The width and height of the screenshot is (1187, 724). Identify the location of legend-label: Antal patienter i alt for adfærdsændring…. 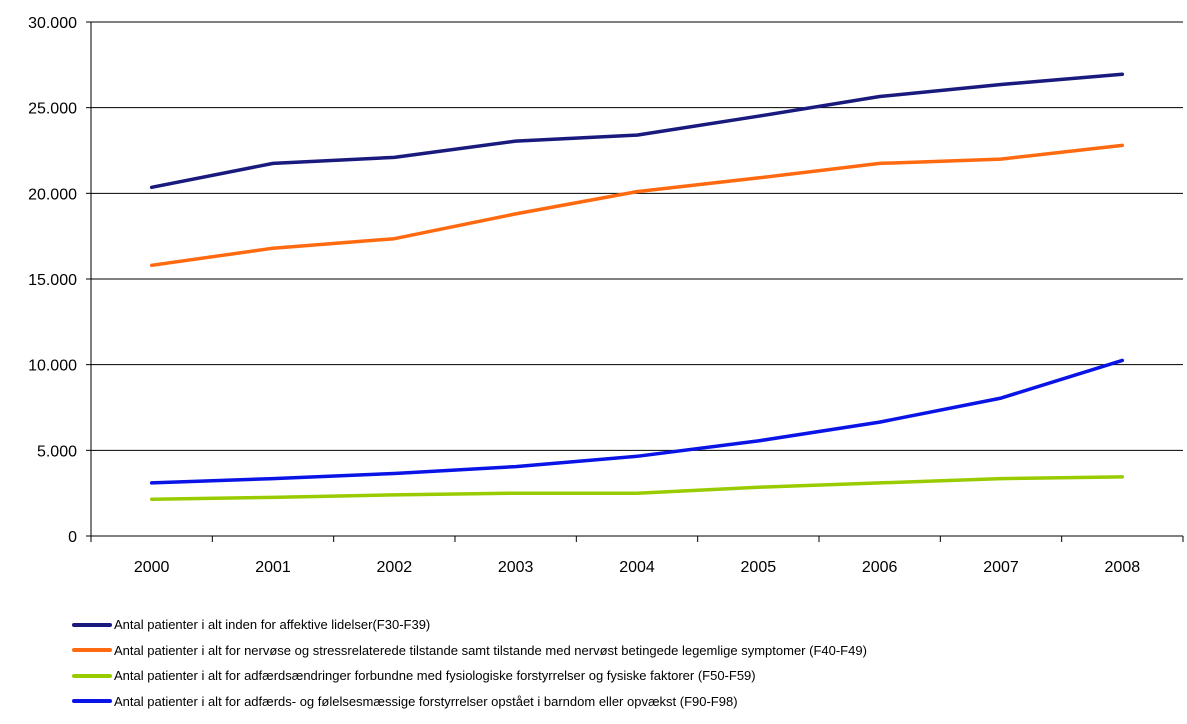
(435, 676).